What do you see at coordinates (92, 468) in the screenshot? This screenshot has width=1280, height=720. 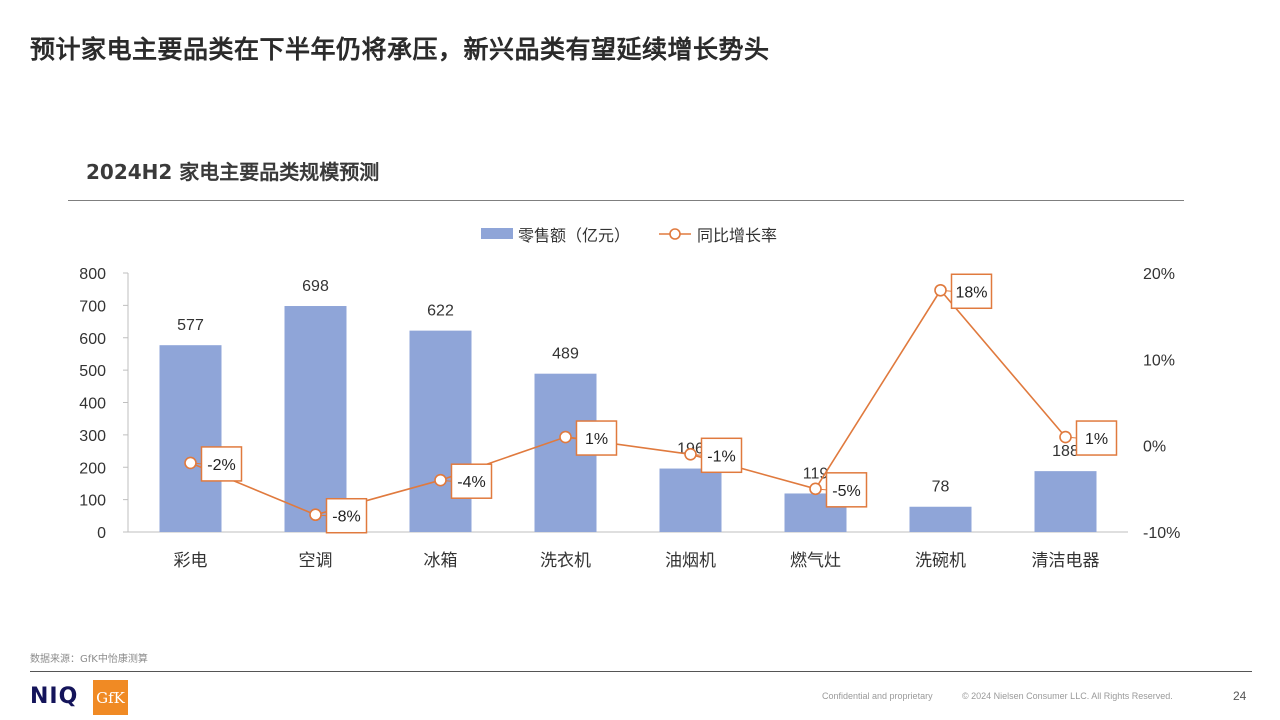 I see `left-tick-label: 200` at bounding box center [92, 468].